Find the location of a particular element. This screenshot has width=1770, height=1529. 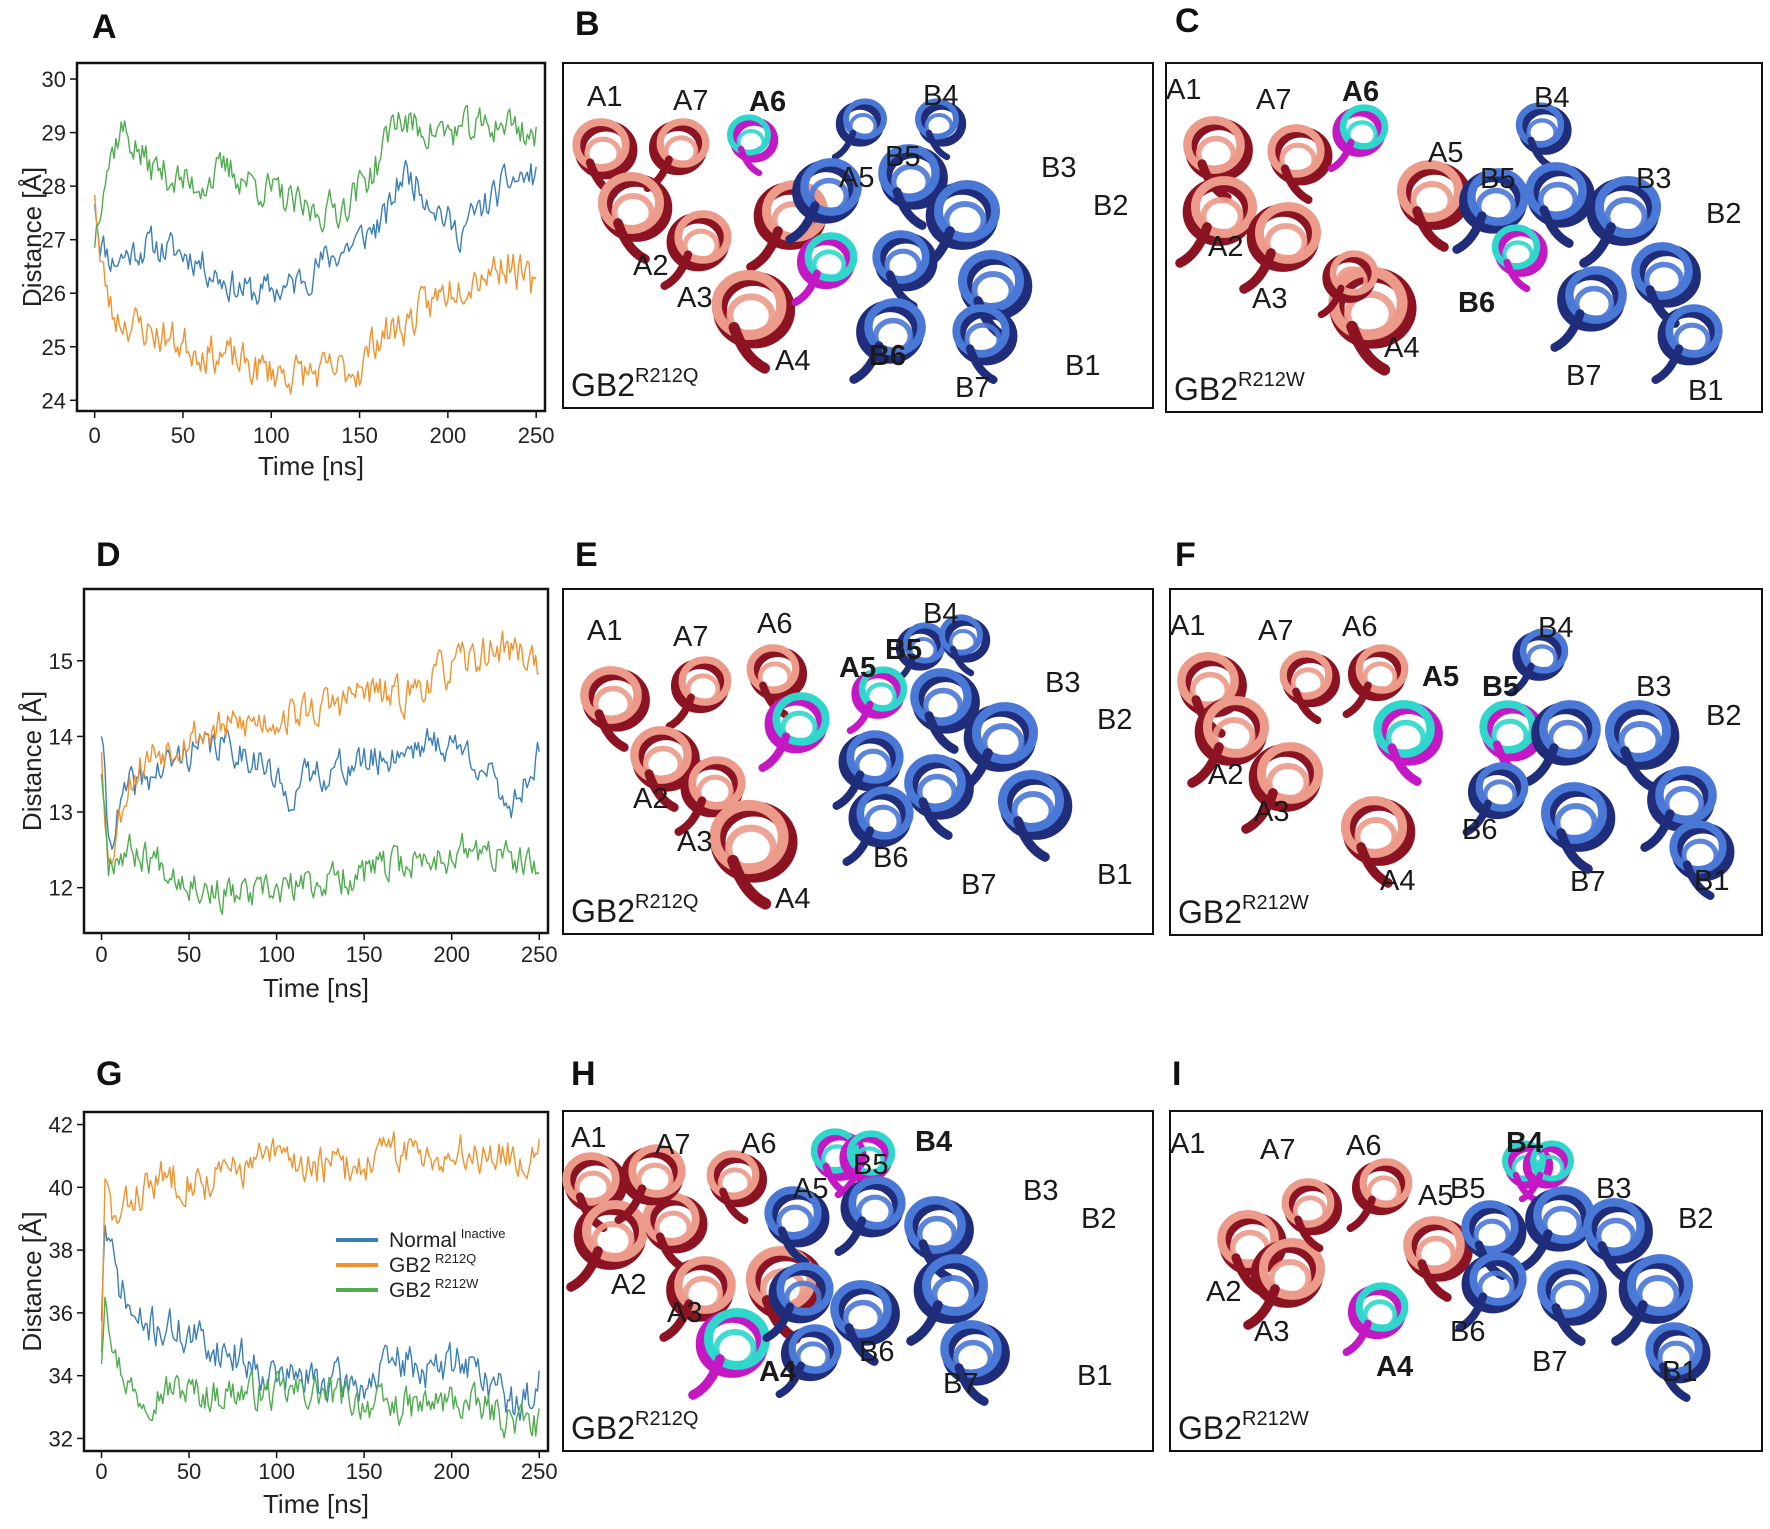

legend-superscript: R212W is located at coordinates (457, 1283).